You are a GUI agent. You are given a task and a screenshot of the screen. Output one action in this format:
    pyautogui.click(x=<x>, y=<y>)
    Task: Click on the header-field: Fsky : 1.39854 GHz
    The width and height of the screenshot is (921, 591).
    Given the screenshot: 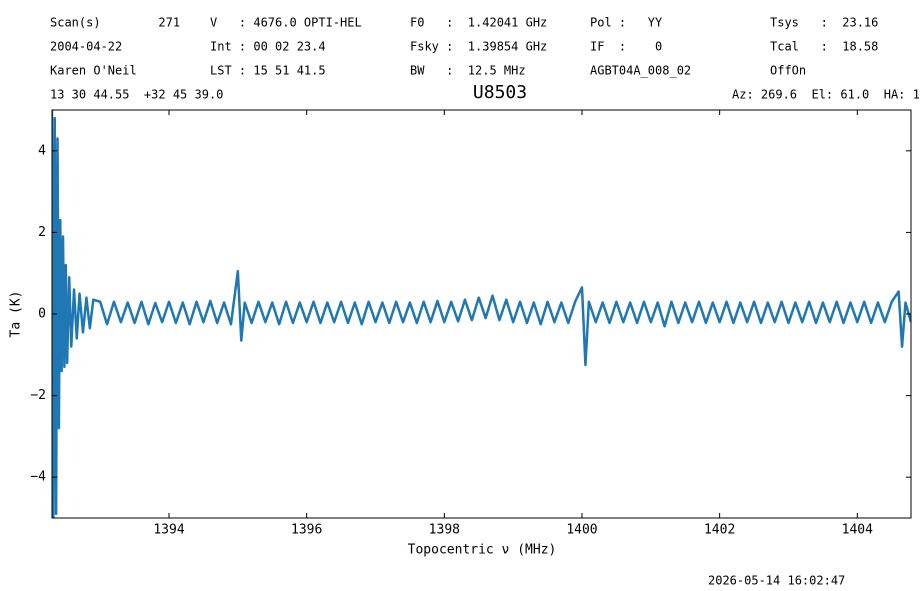 What is the action you would take?
    pyautogui.click(x=478, y=47)
    